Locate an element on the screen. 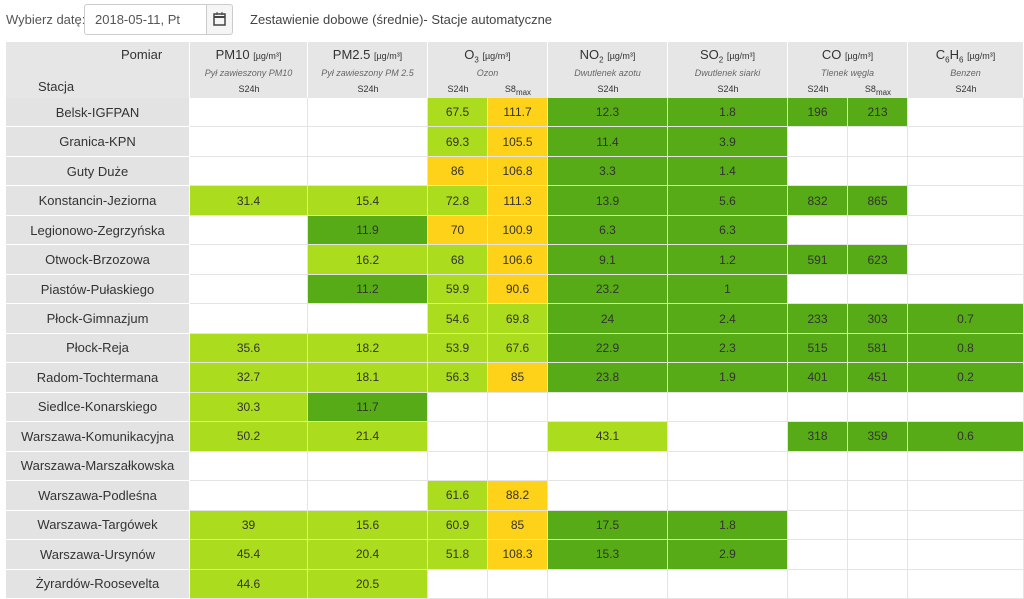  column-desc: Benzen is located at coordinates (965, 73).